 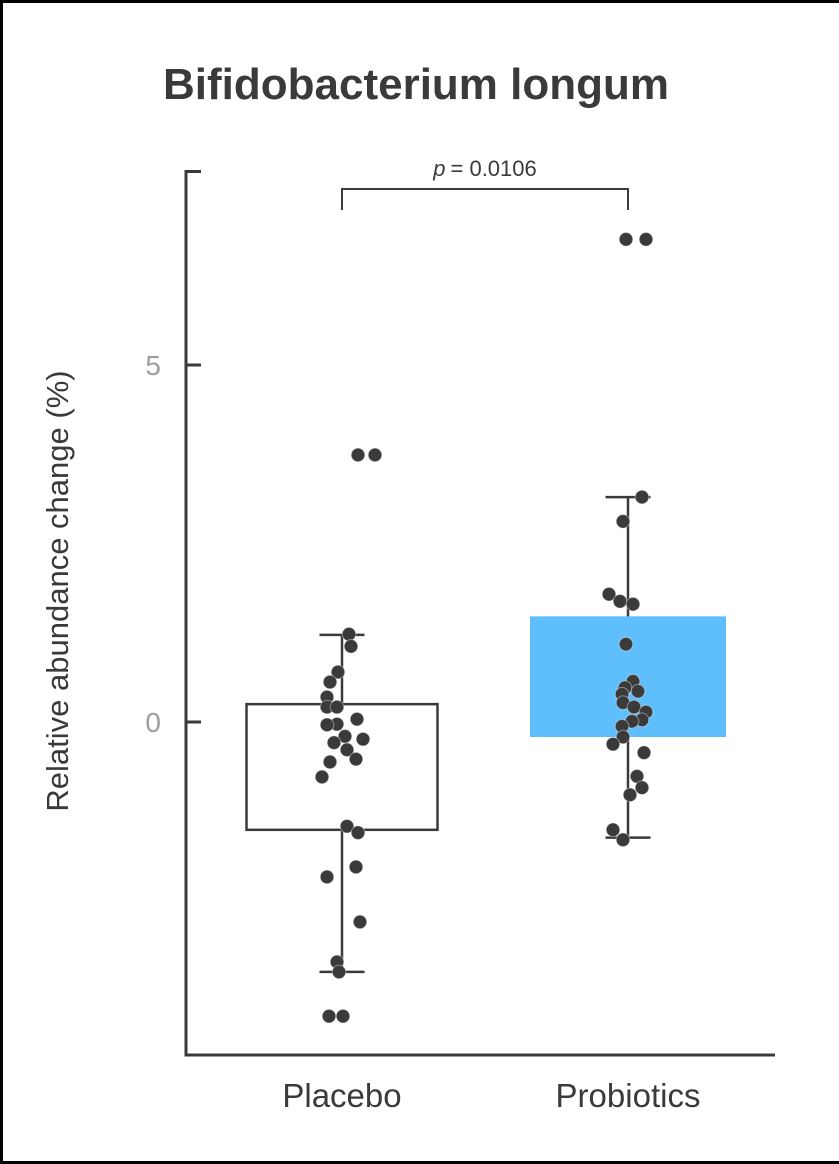 I want to click on p-value-text: = 0.0106, so click(x=493, y=168).